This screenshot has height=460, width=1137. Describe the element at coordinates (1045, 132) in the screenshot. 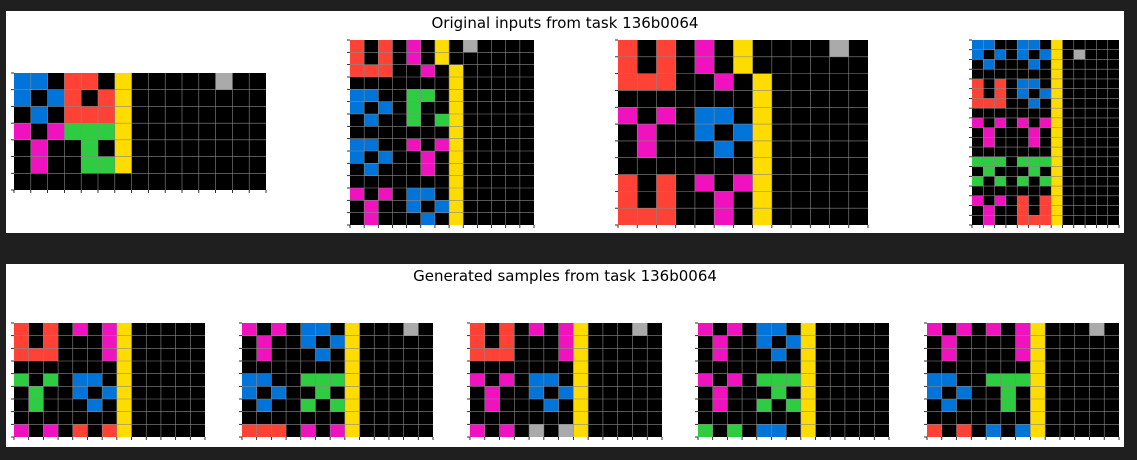

I see `grid-background` at that location.